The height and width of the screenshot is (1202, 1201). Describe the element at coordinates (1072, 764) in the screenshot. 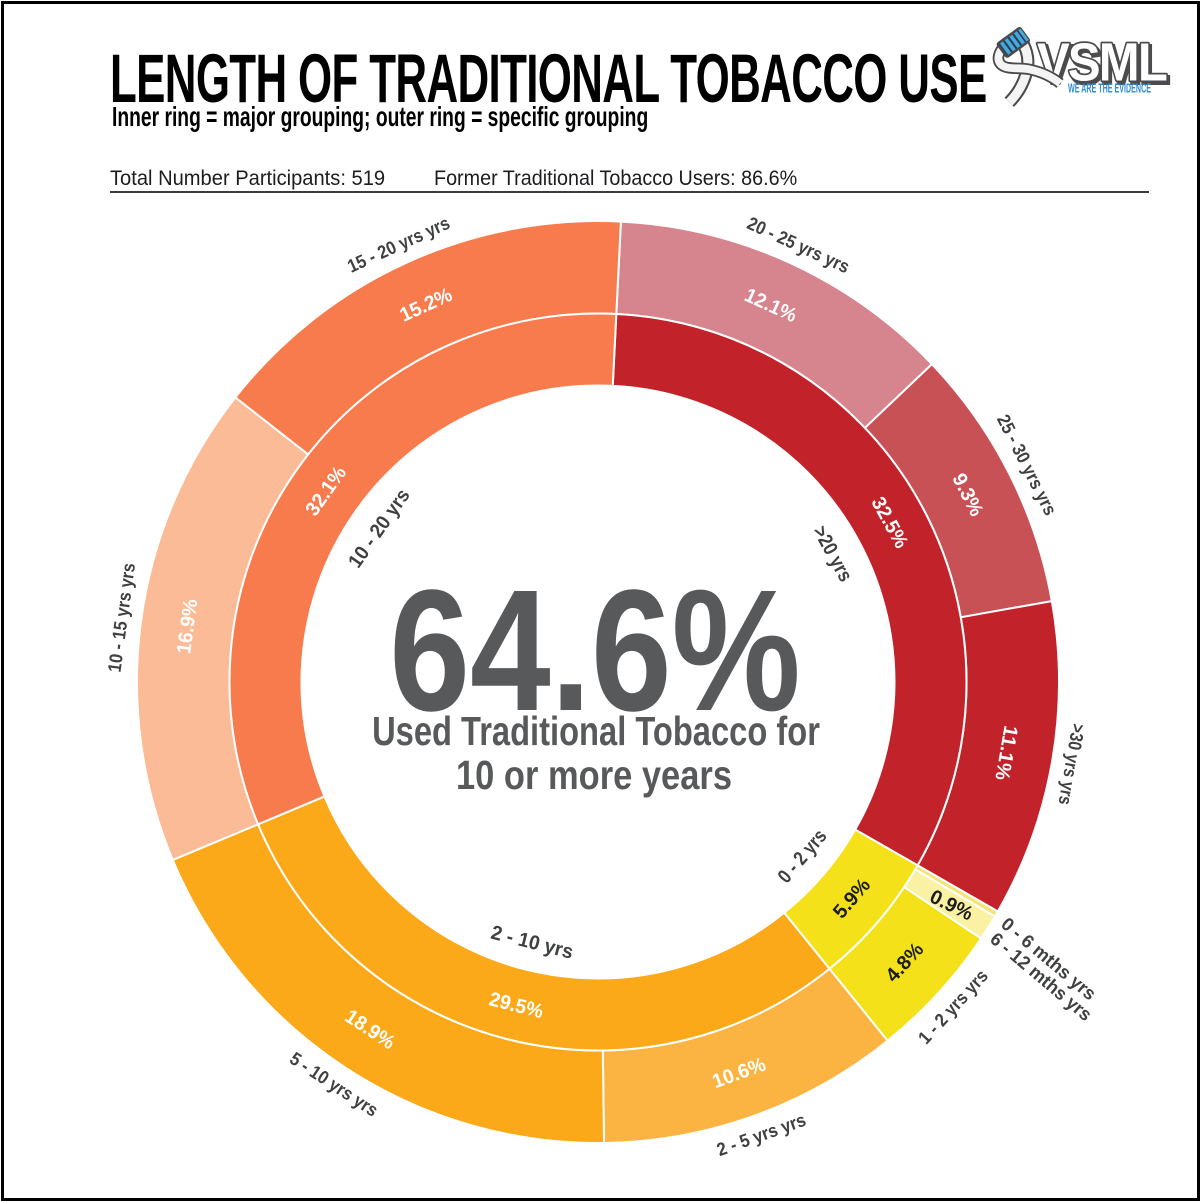

I see `svg-text: >30 yrs yrs` at that location.